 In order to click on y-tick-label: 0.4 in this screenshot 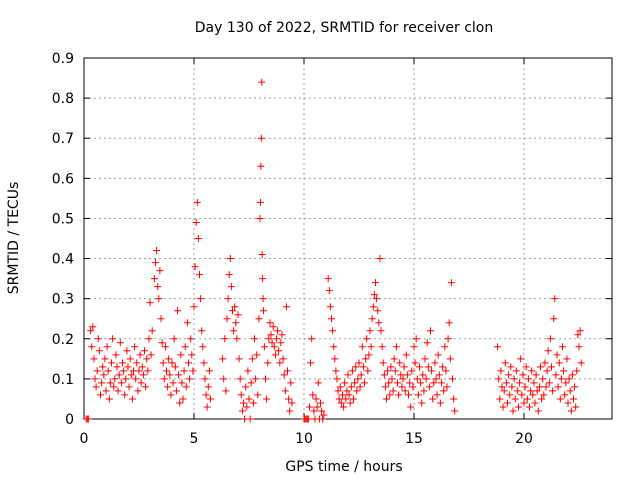, I will do `click(63, 260)`.